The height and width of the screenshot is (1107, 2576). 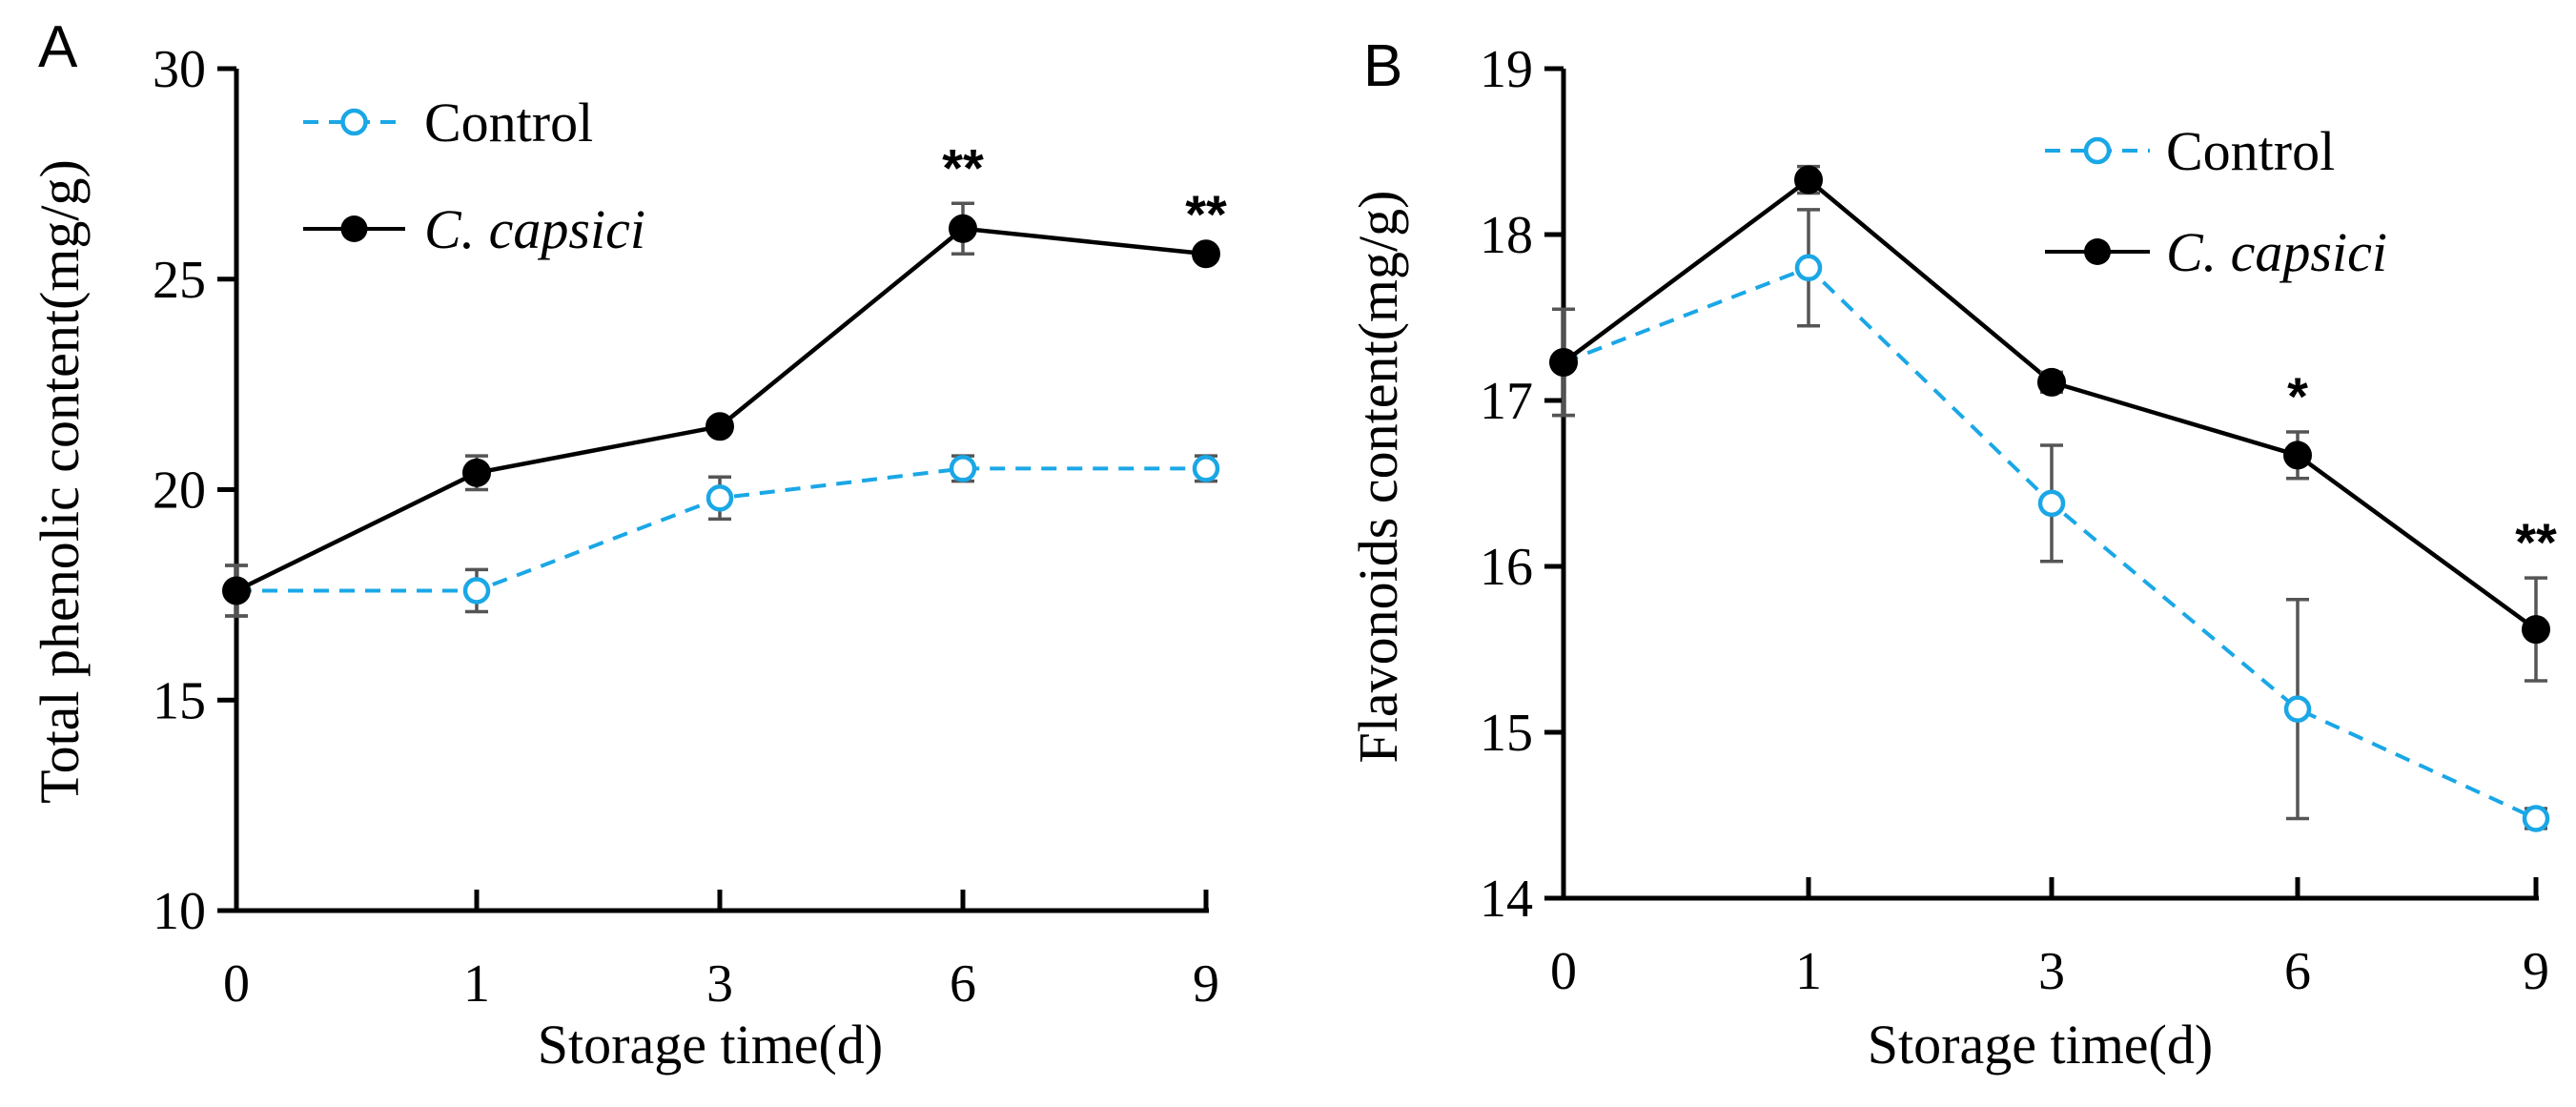 What do you see at coordinates (1507, 69) in the screenshot?
I see `y-tick-label: 19` at bounding box center [1507, 69].